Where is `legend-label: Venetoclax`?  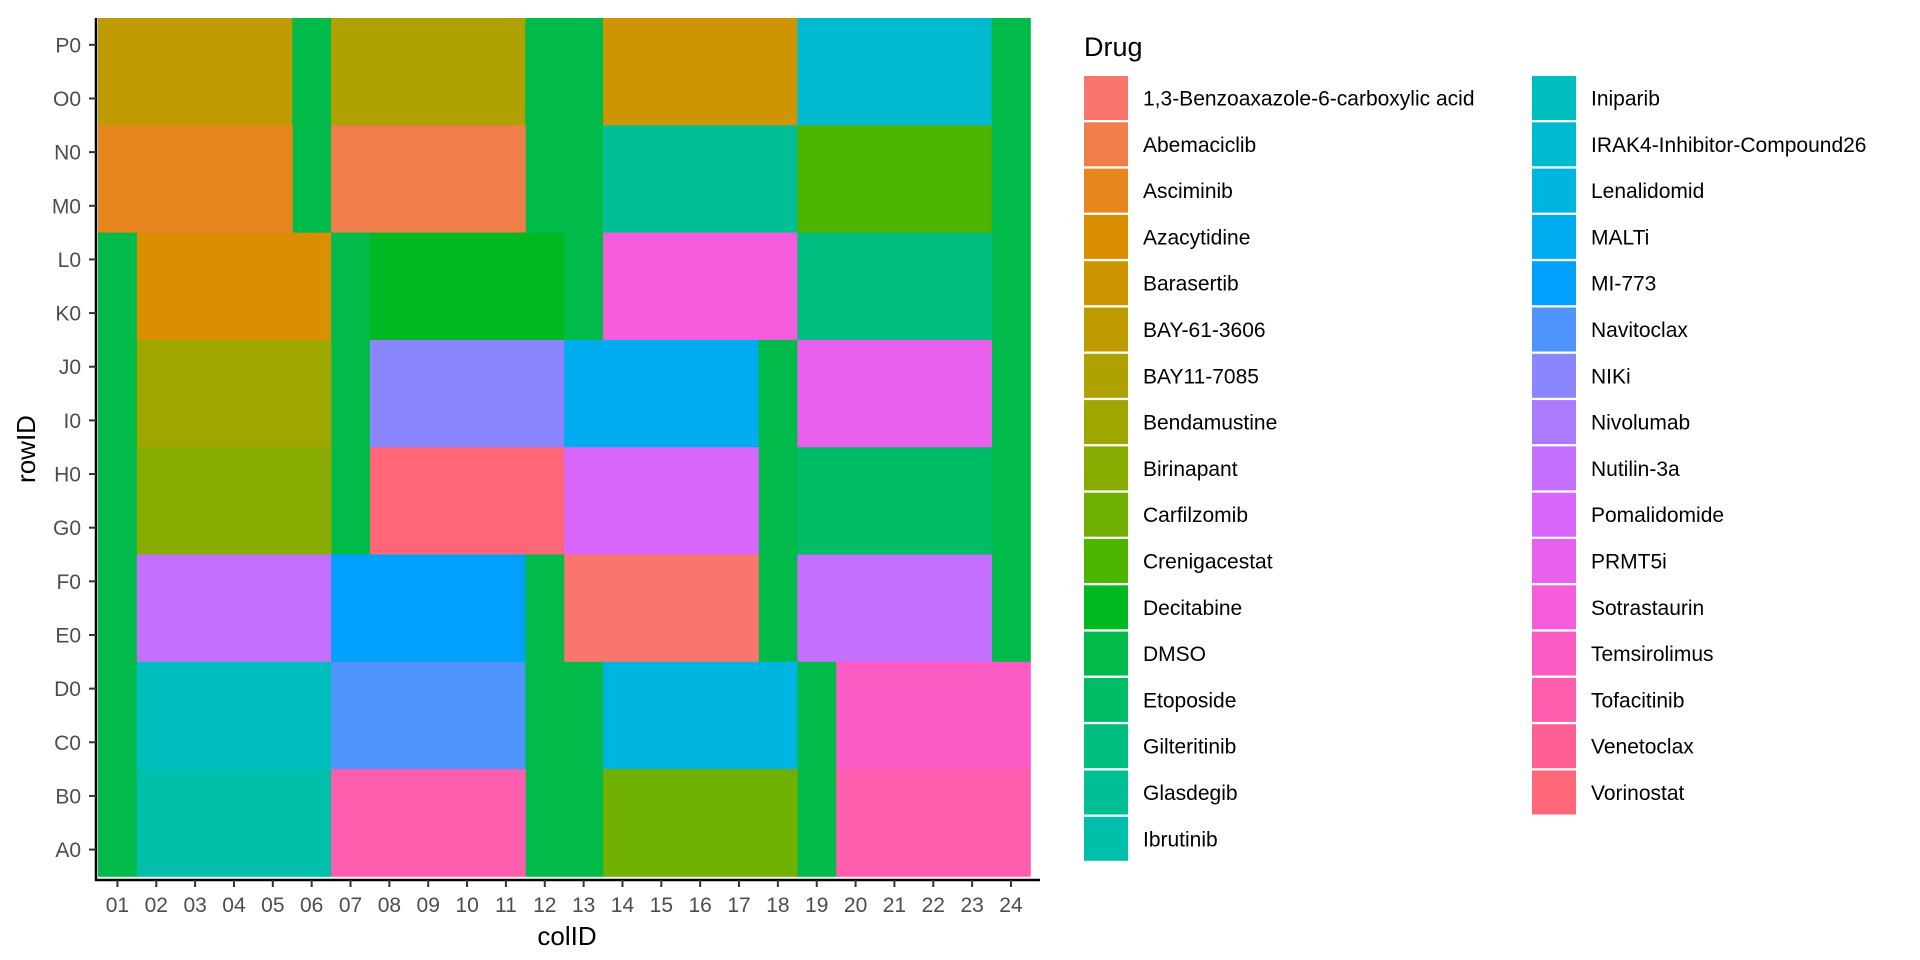 legend-label: Venetoclax is located at coordinates (1642, 747).